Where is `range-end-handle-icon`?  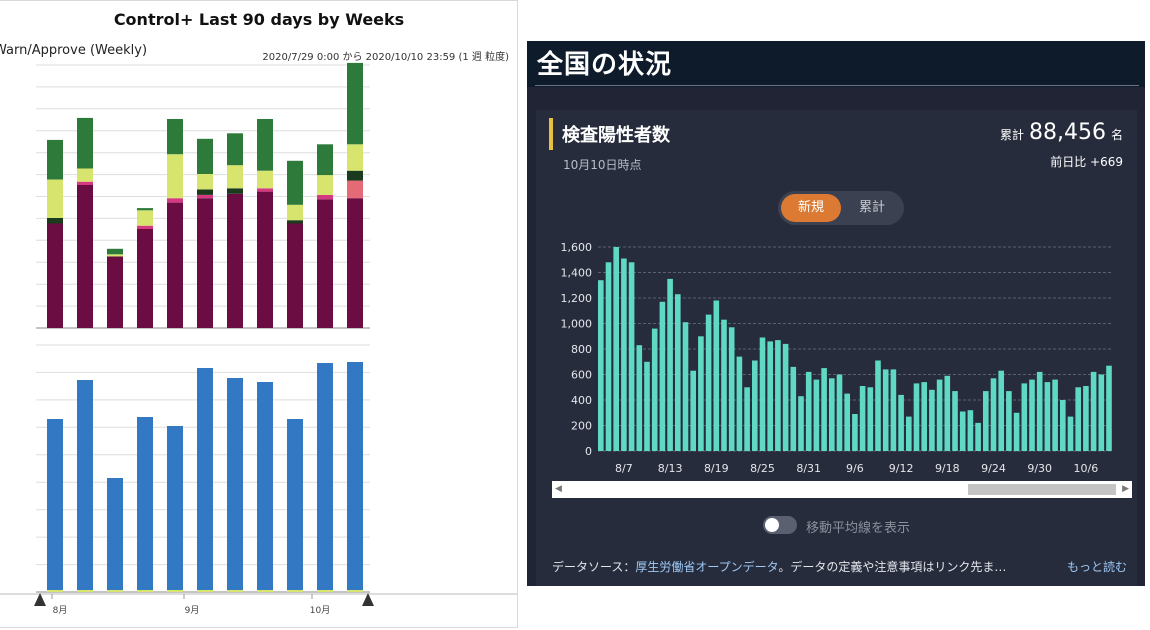
range-end-handle-icon is located at coordinates (368, 599).